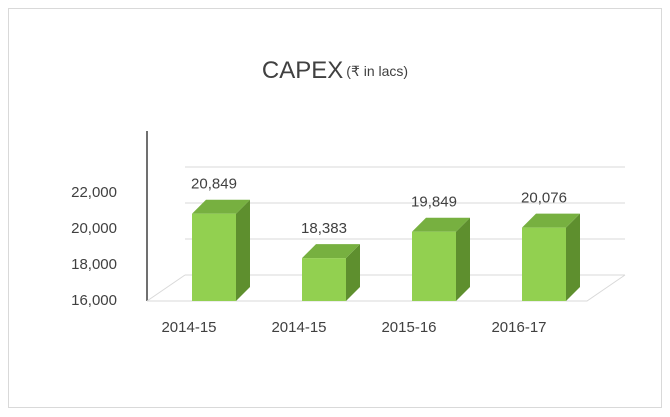 The height and width of the screenshot is (417, 670). Describe the element at coordinates (94, 228) in the screenshot. I see `y-tick-label: 20,000` at that location.